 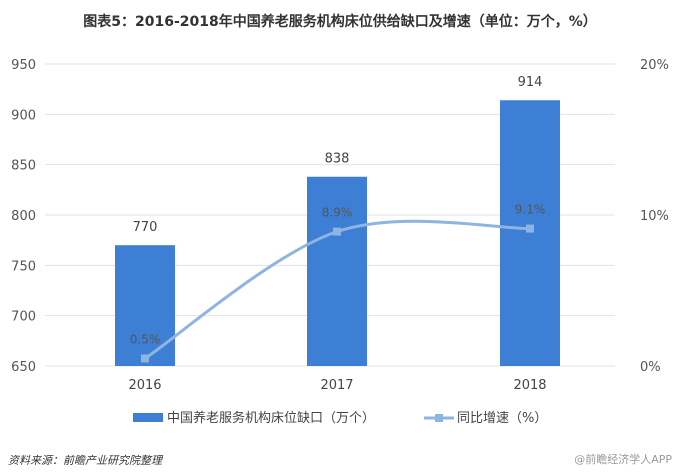 What do you see at coordinates (654, 216) in the screenshot?
I see `right-axis-tick: 10%` at bounding box center [654, 216].